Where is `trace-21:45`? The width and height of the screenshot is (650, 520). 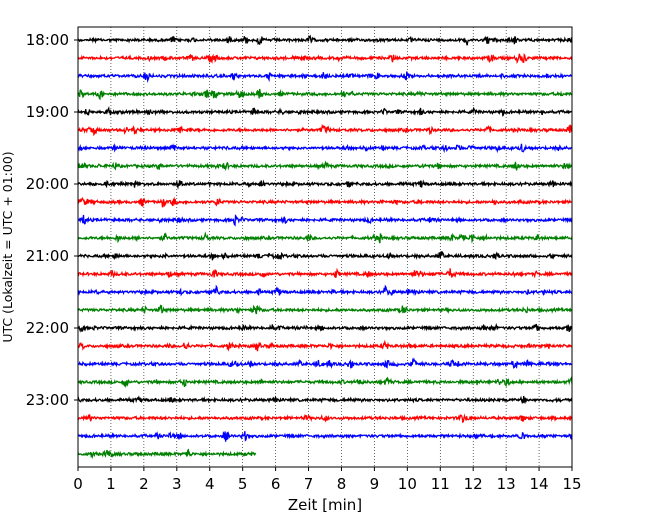
trace-21:45 is located at coordinates (325, 327).